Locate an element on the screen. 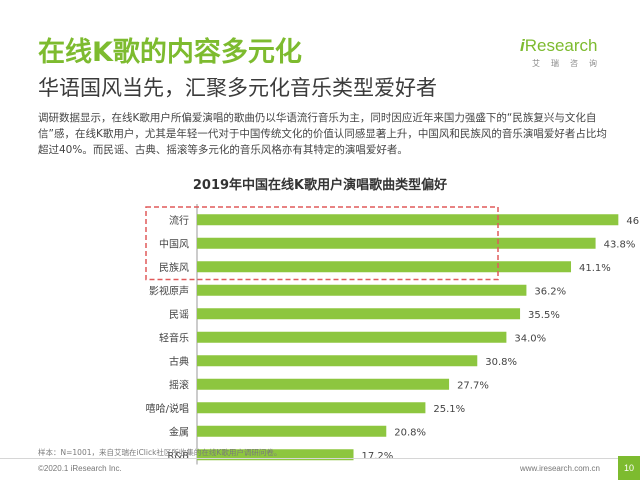 The height and width of the screenshot is (480, 640). value-label: 27.7% is located at coordinates (473, 385).